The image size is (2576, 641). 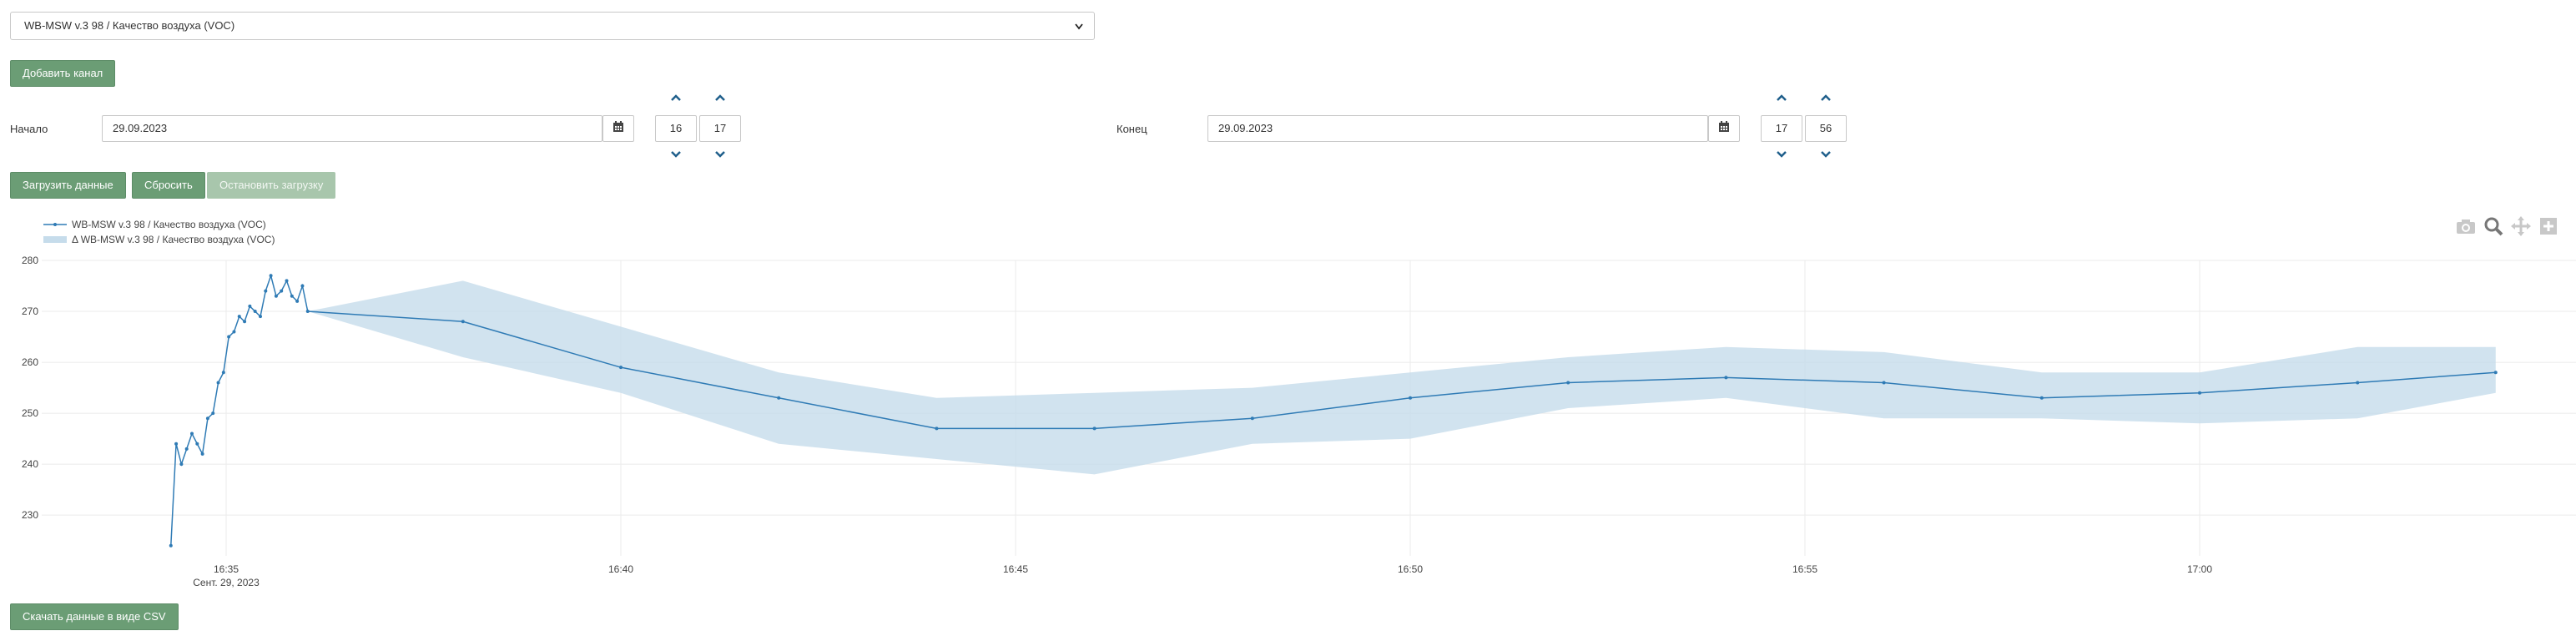 I want to click on end-label: Конец, so click(x=1132, y=129).